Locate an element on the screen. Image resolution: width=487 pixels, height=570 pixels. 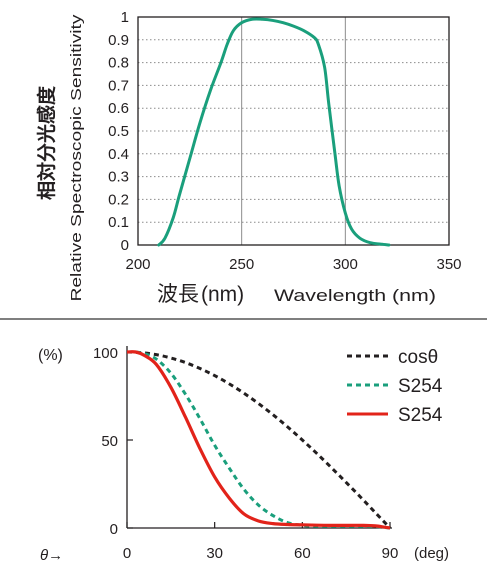
x-tick-label: 60 is located at coordinates (302, 553).